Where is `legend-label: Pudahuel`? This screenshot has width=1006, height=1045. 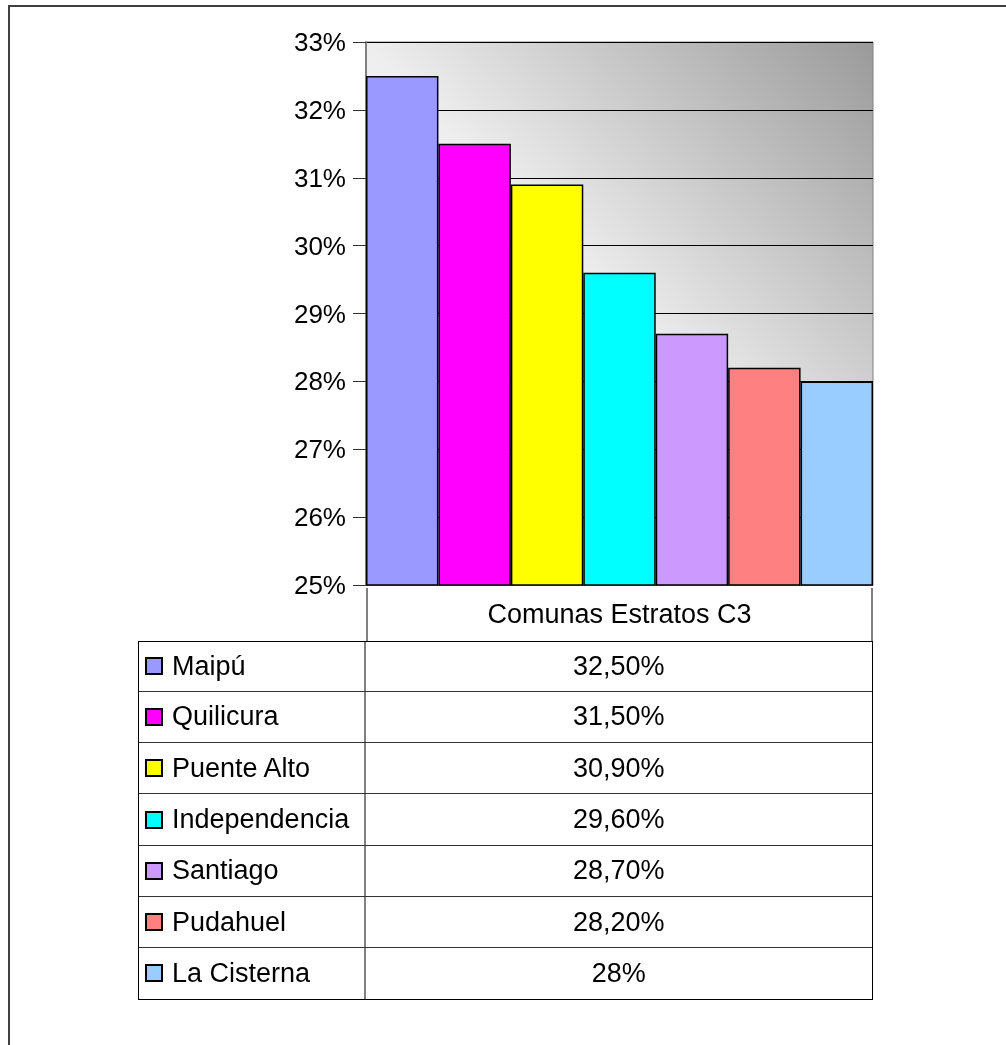 legend-label: Pudahuel is located at coordinates (229, 922).